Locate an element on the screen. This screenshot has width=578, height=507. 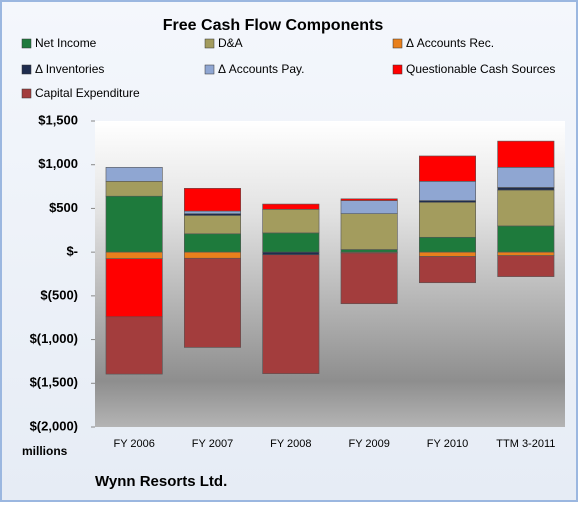
legend-label: Δ Accounts Rec. is located at coordinates (450, 43).